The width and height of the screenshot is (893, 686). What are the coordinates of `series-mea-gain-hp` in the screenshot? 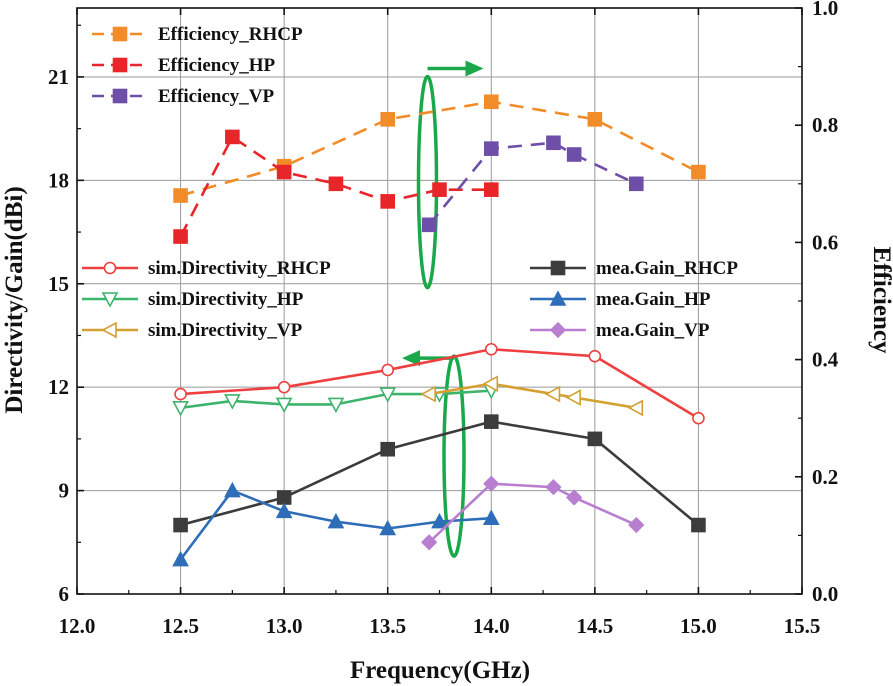 It's located at (336, 524).